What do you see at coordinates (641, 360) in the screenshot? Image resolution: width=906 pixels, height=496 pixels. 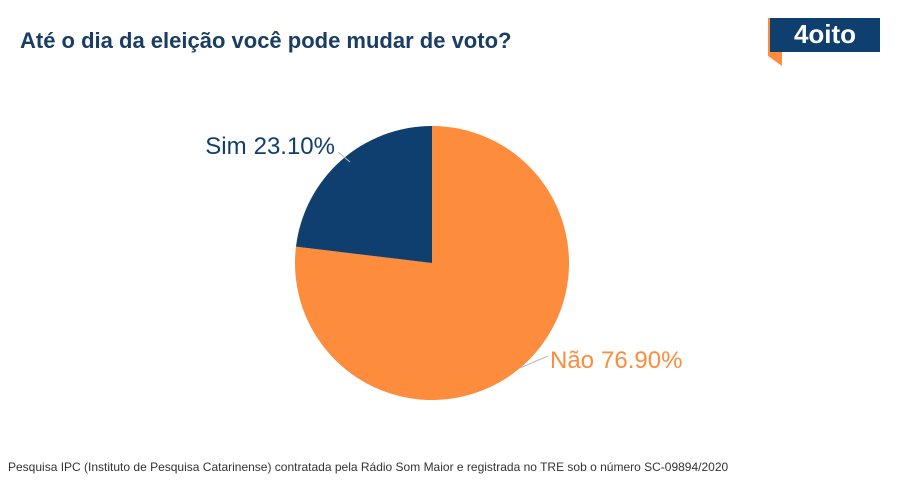 I see `value-label: 76.90%` at bounding box center [641, 360].